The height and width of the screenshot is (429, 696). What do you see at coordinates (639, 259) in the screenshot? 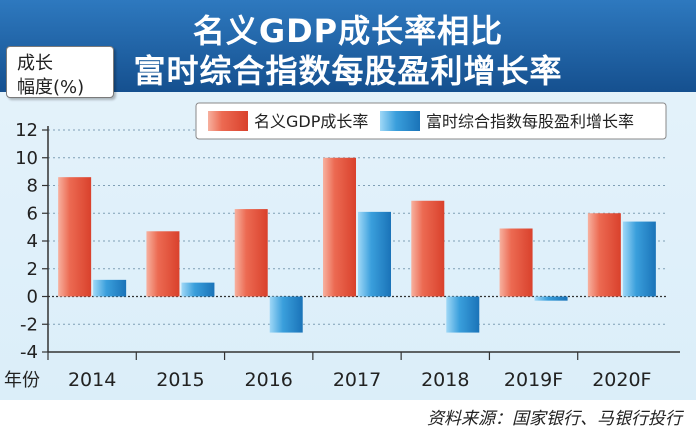
I see `eps-bar-2020F` at bounding box center [639, 259].